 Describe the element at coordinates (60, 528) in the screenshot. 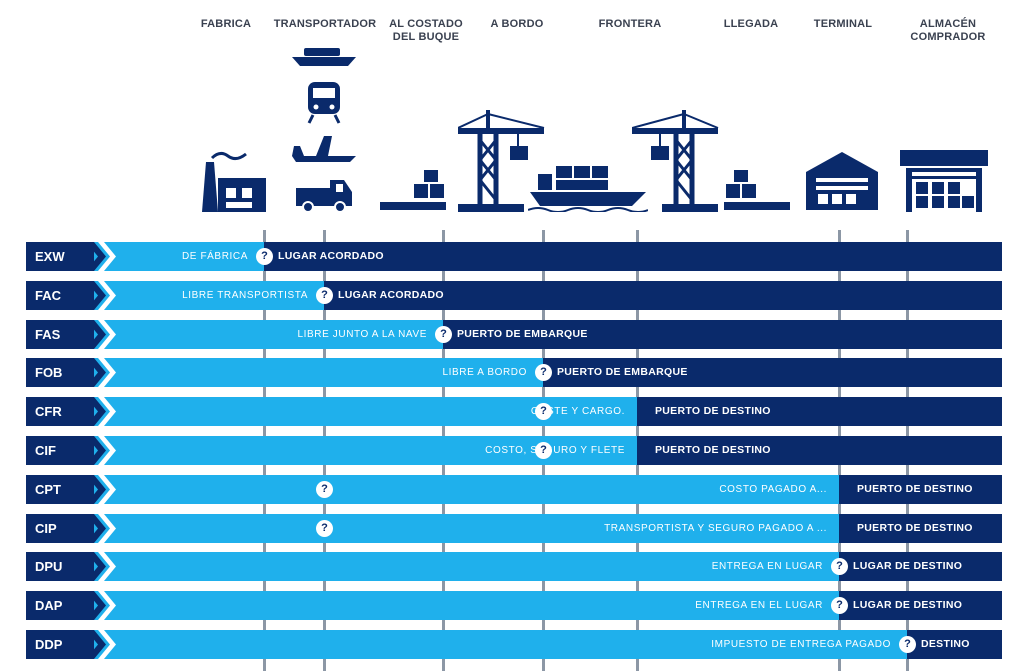

I see `incoterm-code: CIP` at that location.